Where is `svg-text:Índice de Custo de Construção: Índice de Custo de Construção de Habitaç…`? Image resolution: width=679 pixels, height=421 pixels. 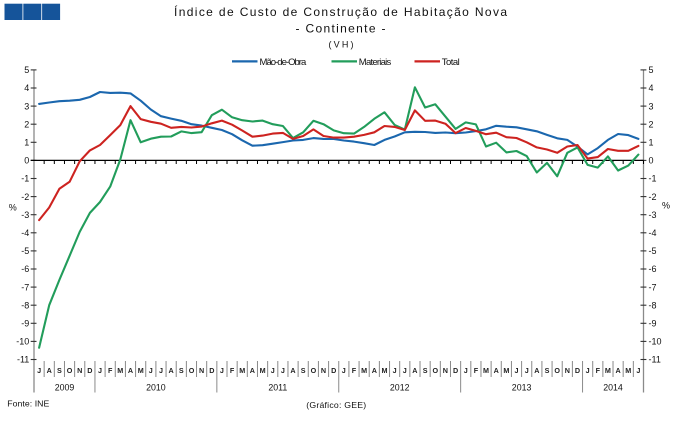 svg-text:Índice de Custo de Construção: Índice de Custo de Construção de Habitaç… is located at coordinates (340, 11).